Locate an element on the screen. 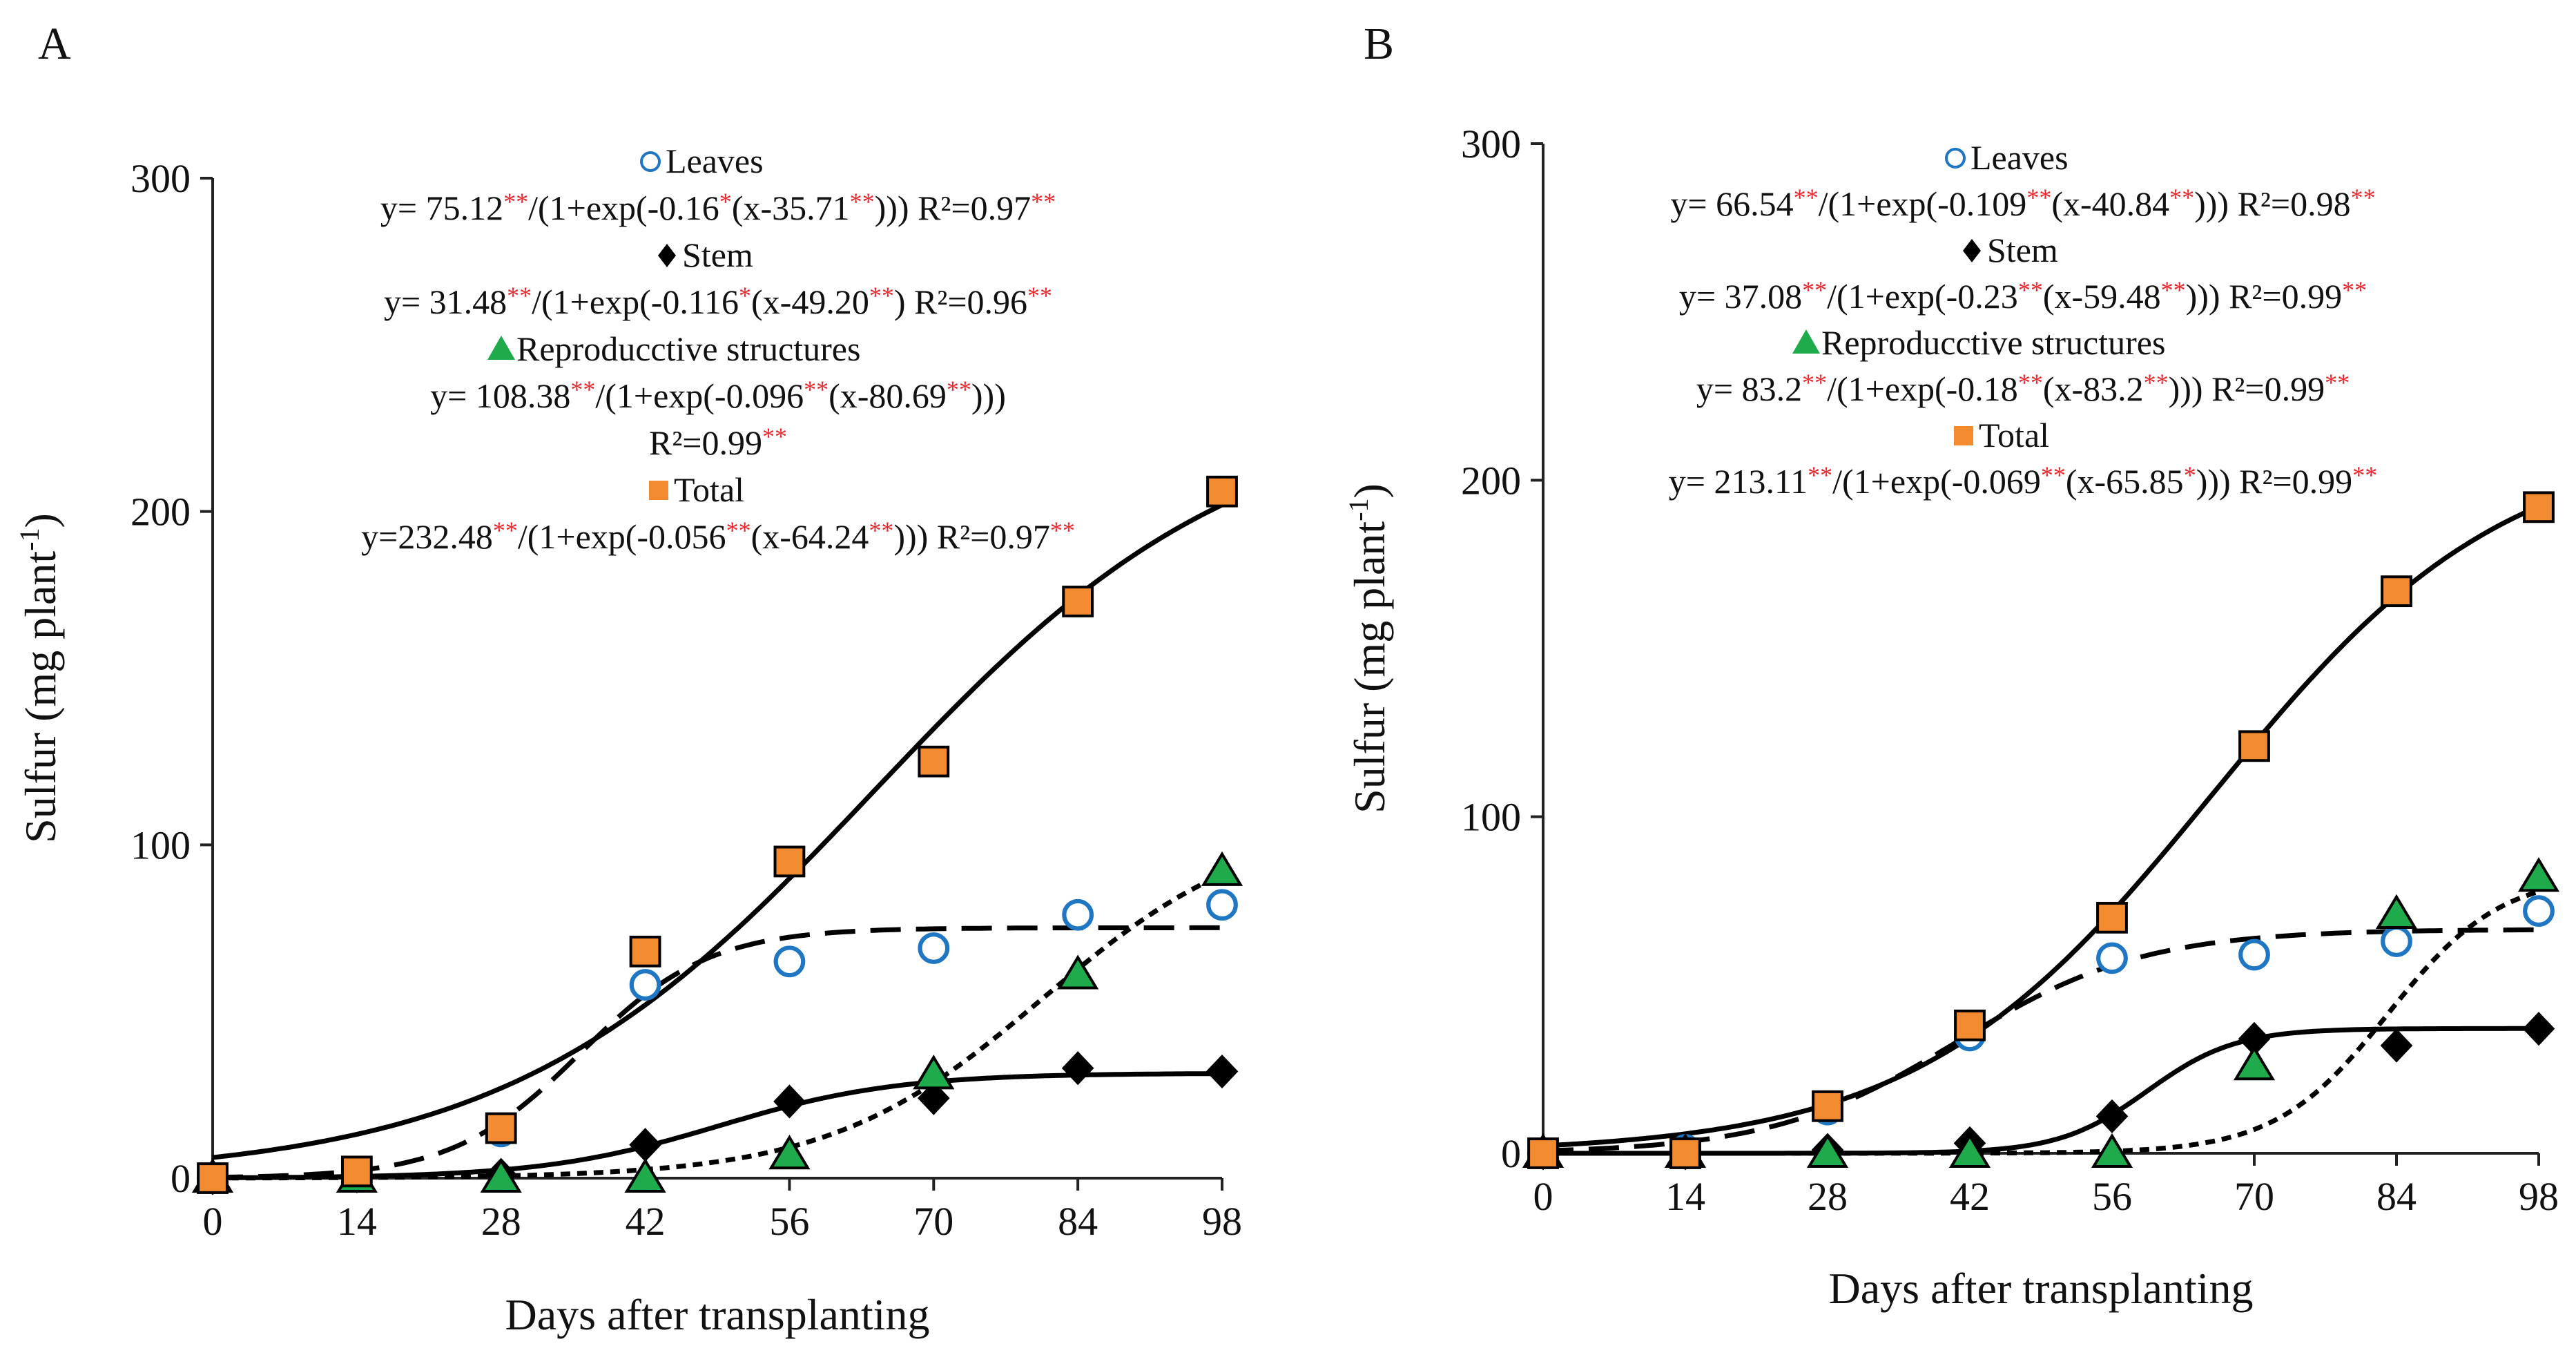 The height and width of the screenshot is (1366, 2576). x-tick-label: 14 is located at coordinates (357, 1222).